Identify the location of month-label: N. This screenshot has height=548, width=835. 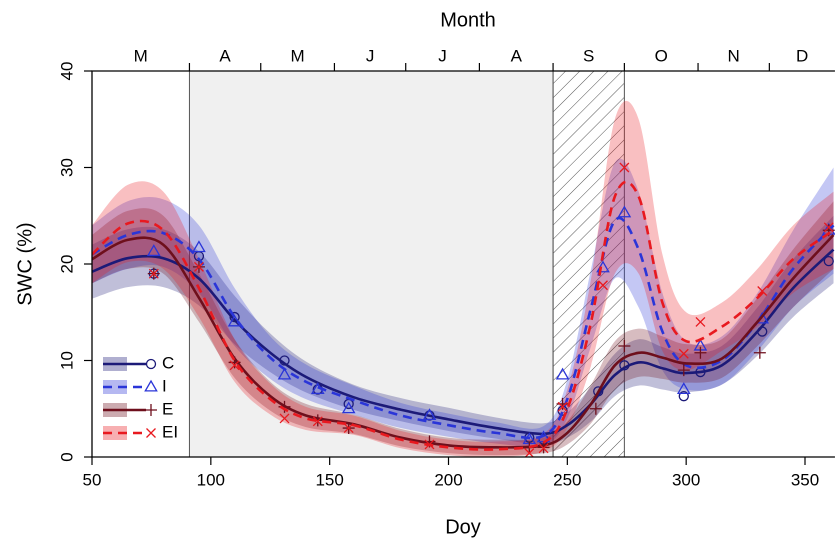
(734, 55).